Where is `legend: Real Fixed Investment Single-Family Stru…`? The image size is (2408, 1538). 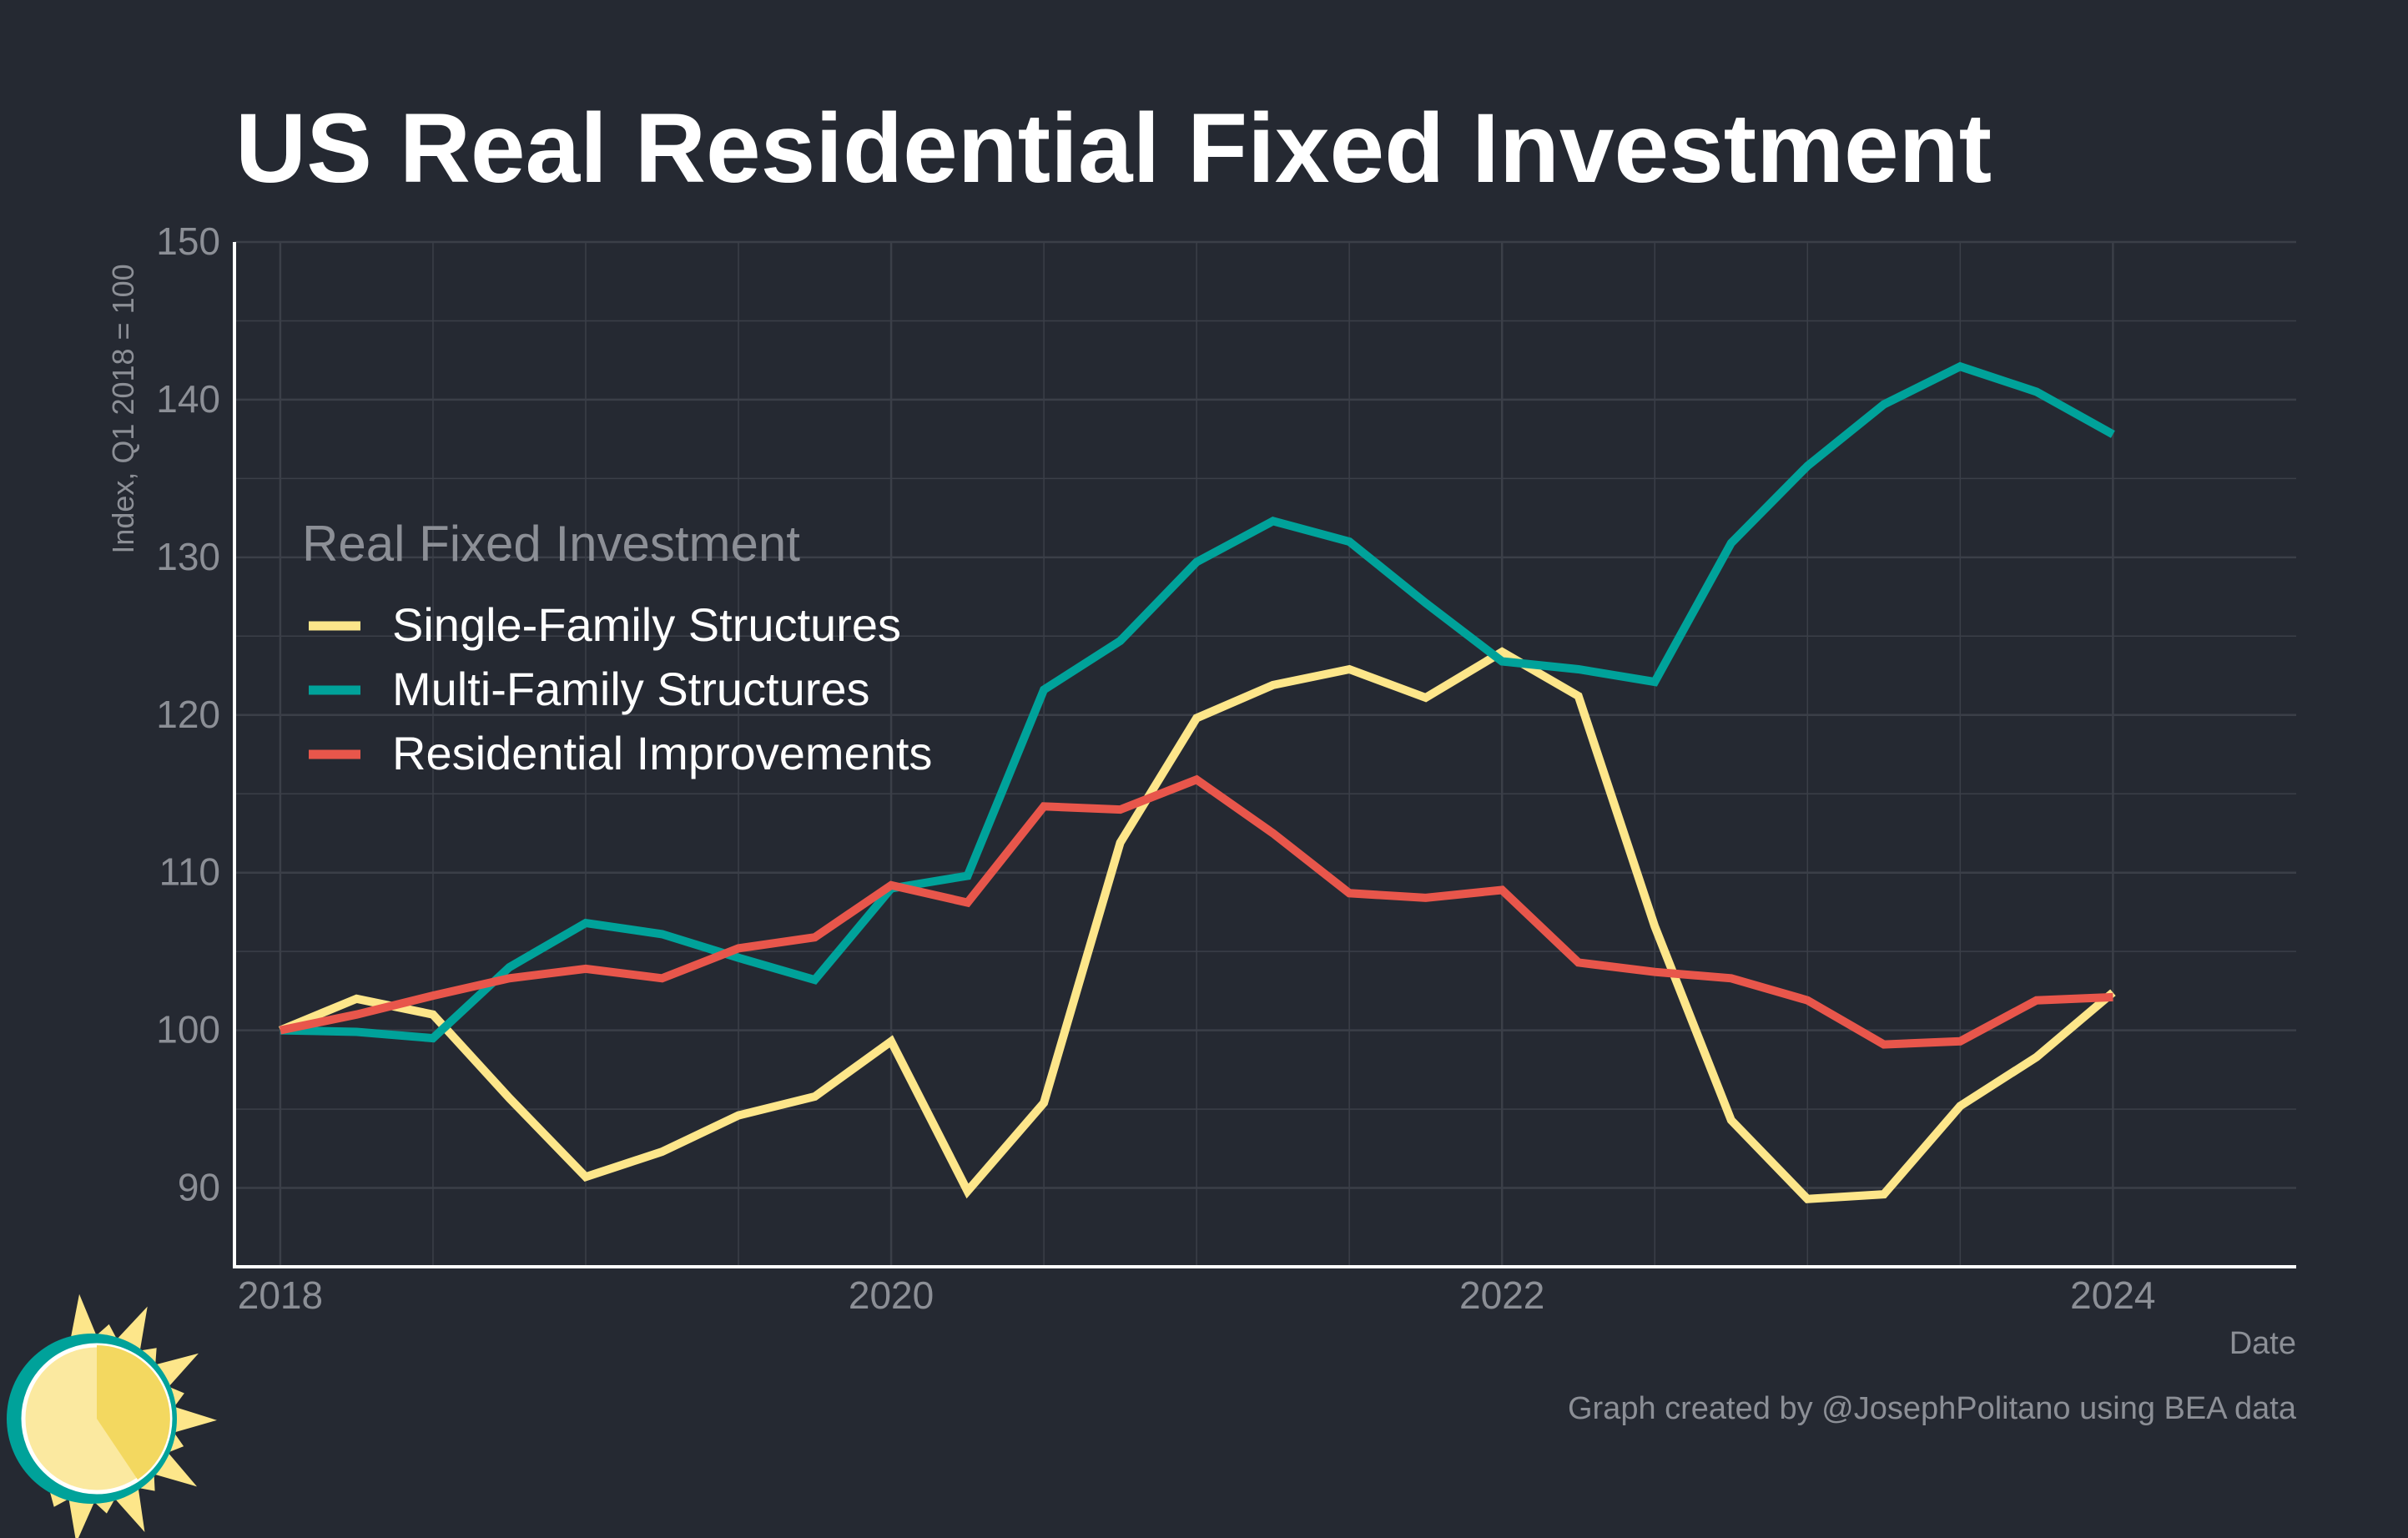 legend: Real Fixed Investment Single-Family Stru… is located at coordinates (617, 647).